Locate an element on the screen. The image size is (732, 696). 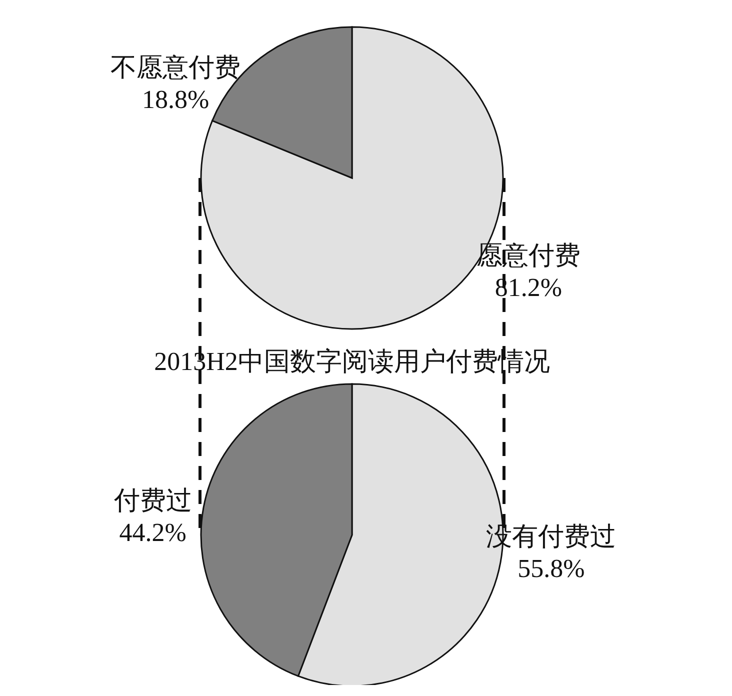
data-label: 44.2% is located at coordinates (152, 532).